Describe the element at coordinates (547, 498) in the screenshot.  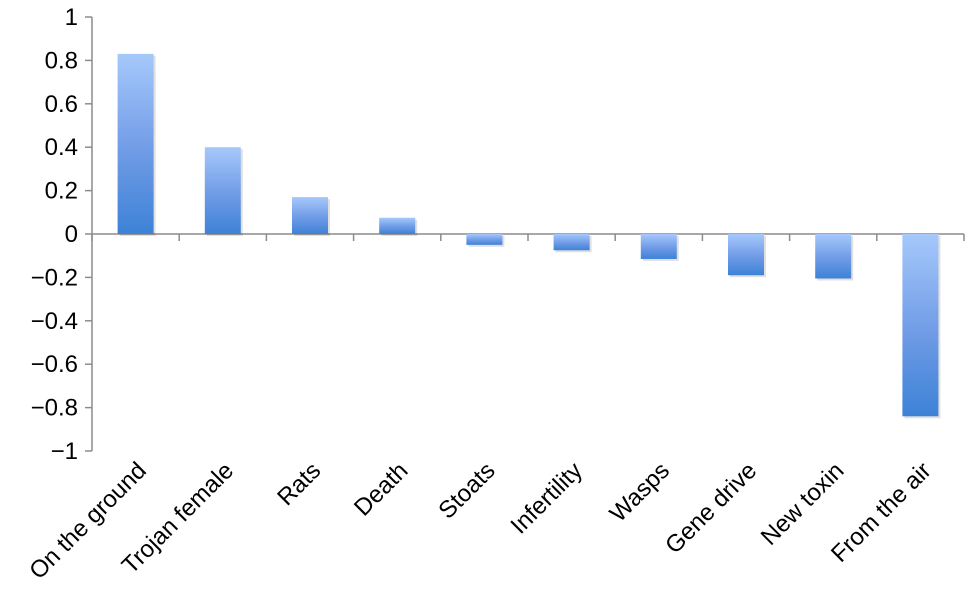
I see `x-tick-label: Infertility` at that location.